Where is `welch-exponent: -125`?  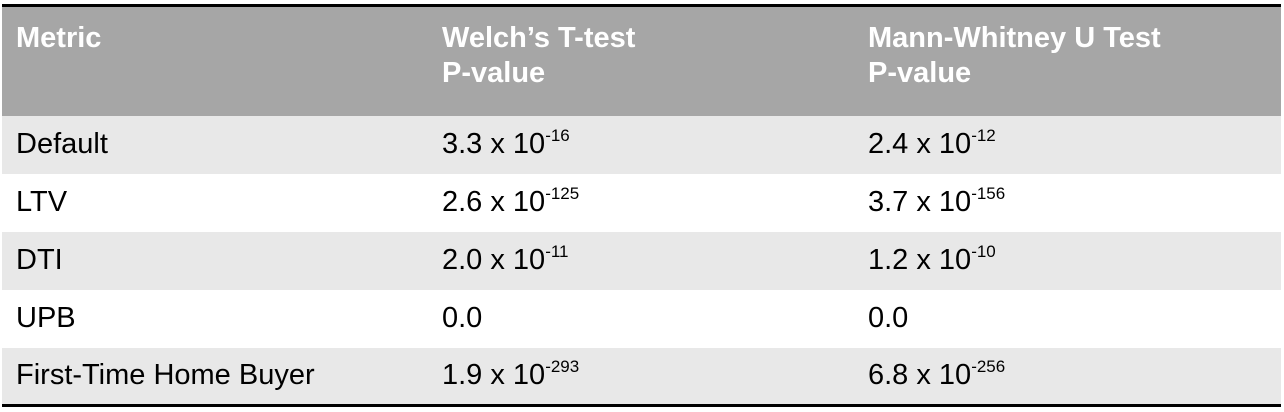
welch-exponent: -125 is located at coordinates (562, 193).